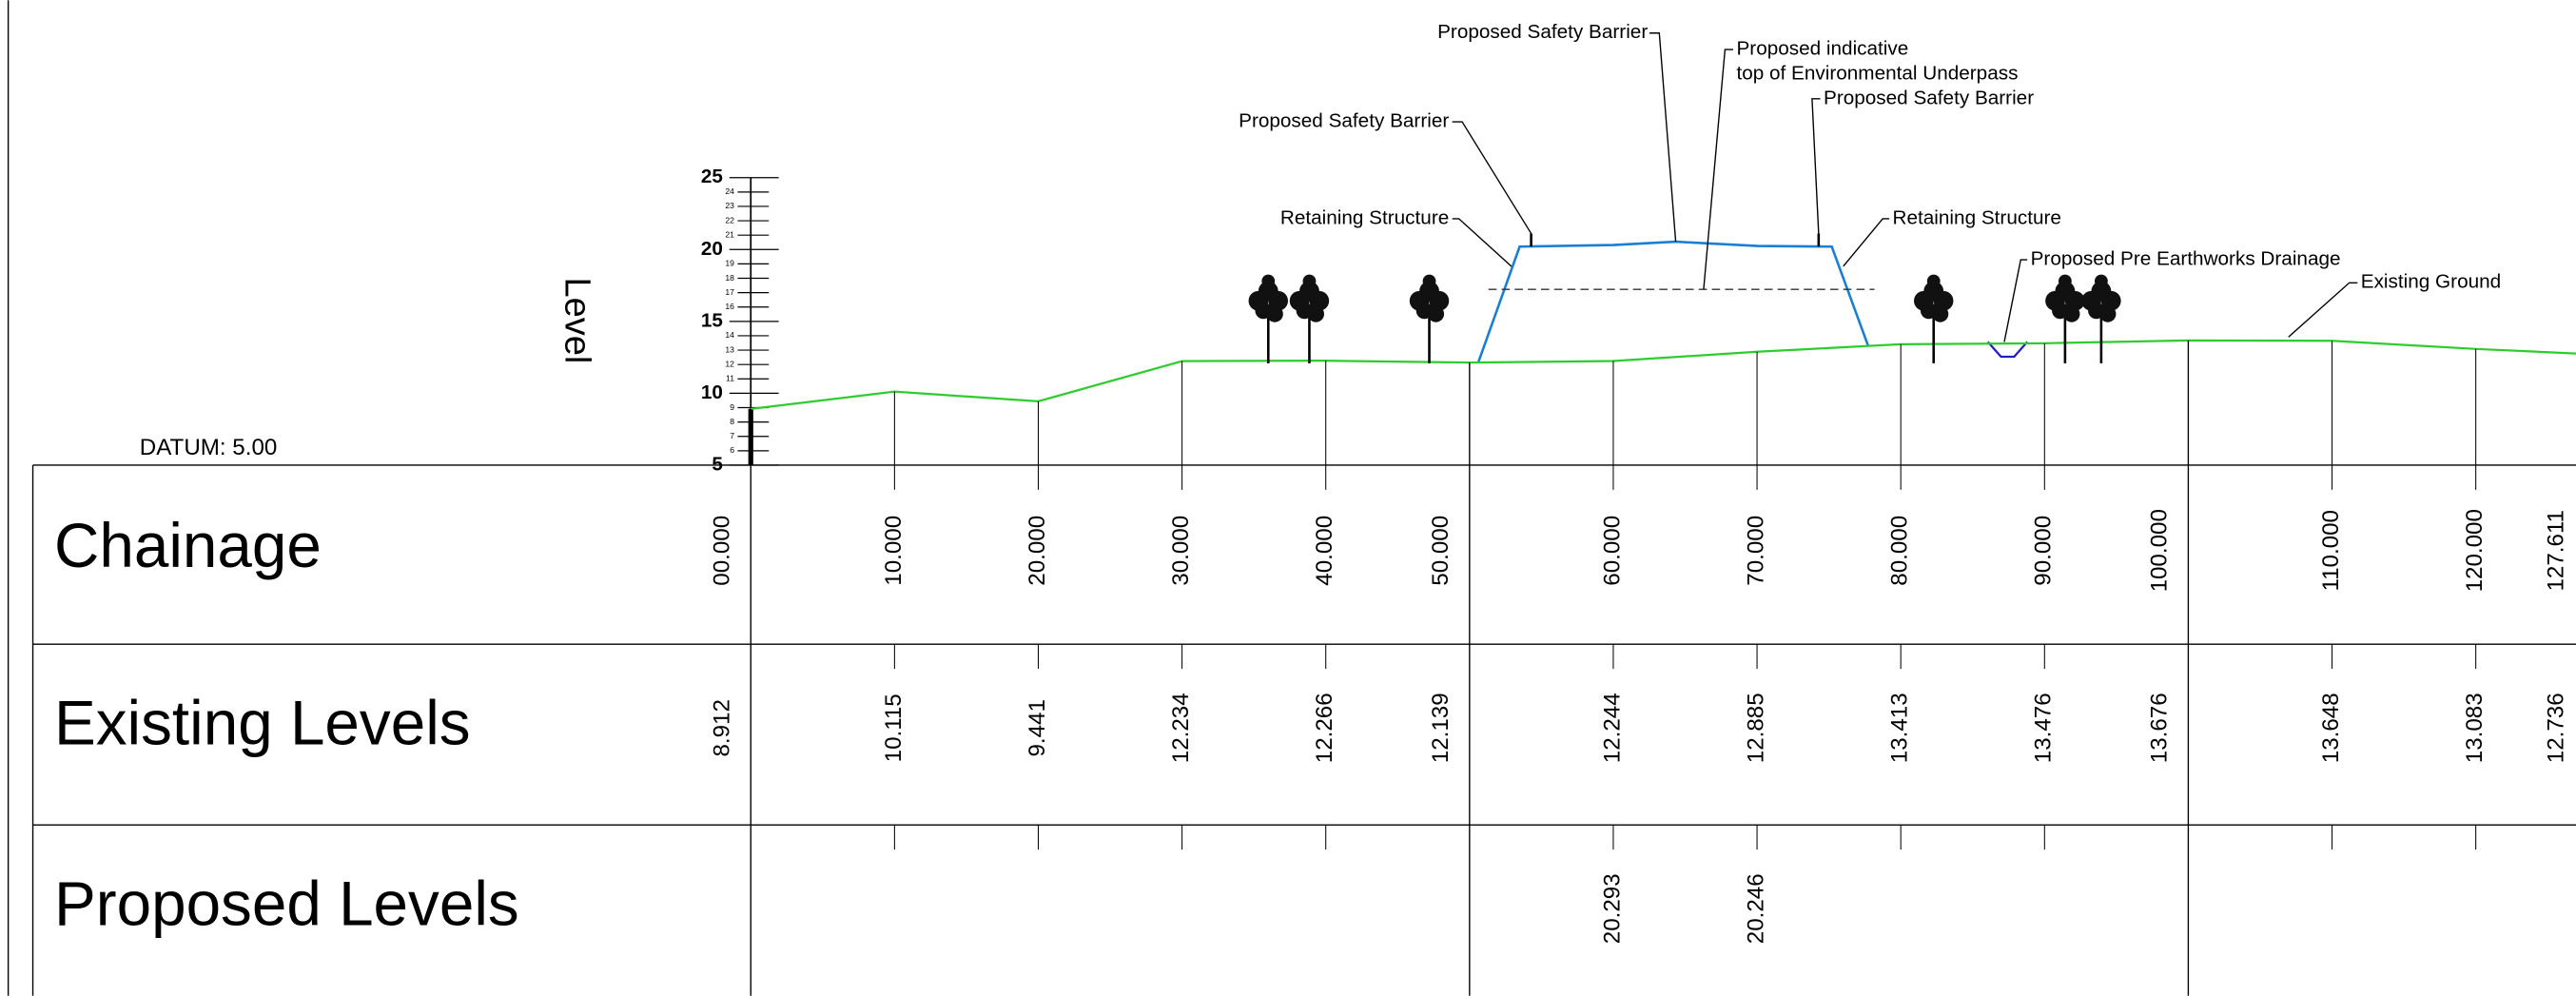 The width and height of the screenshot is (2576, 996). I want to click on tick-label: 12, so click(730, 363).